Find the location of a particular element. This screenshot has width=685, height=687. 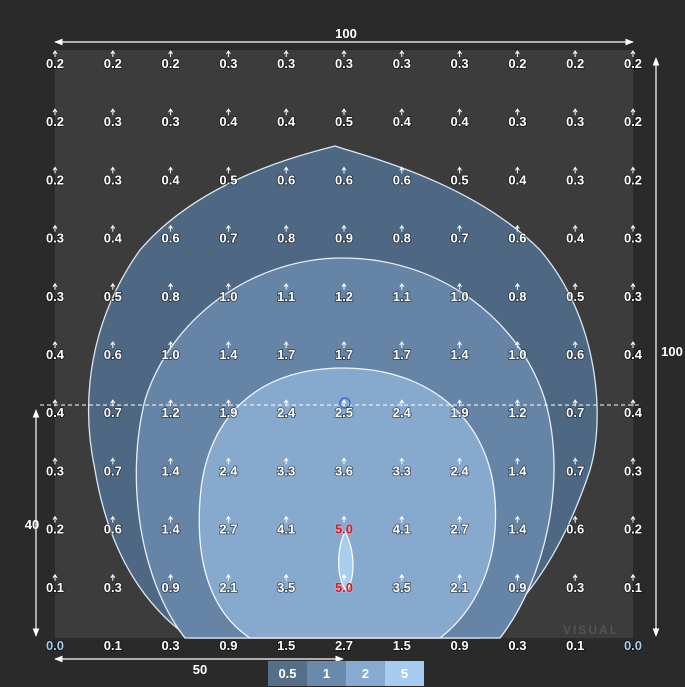

contour-legend: 0.5 1 2 5 is located at coordinates (346, 673).